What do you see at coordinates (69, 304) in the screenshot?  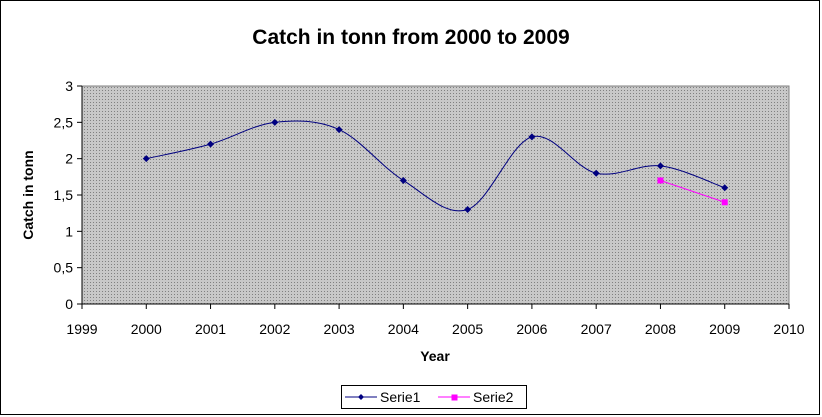 I see `y-tick-label: 0` at bounding box center [69, 304].